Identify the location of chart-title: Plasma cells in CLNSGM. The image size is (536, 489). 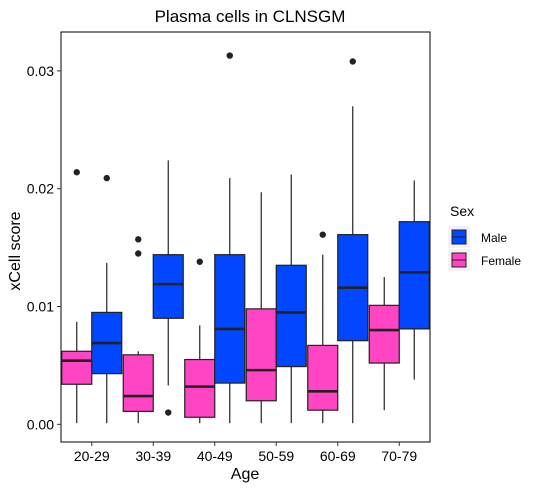
(250, 16).